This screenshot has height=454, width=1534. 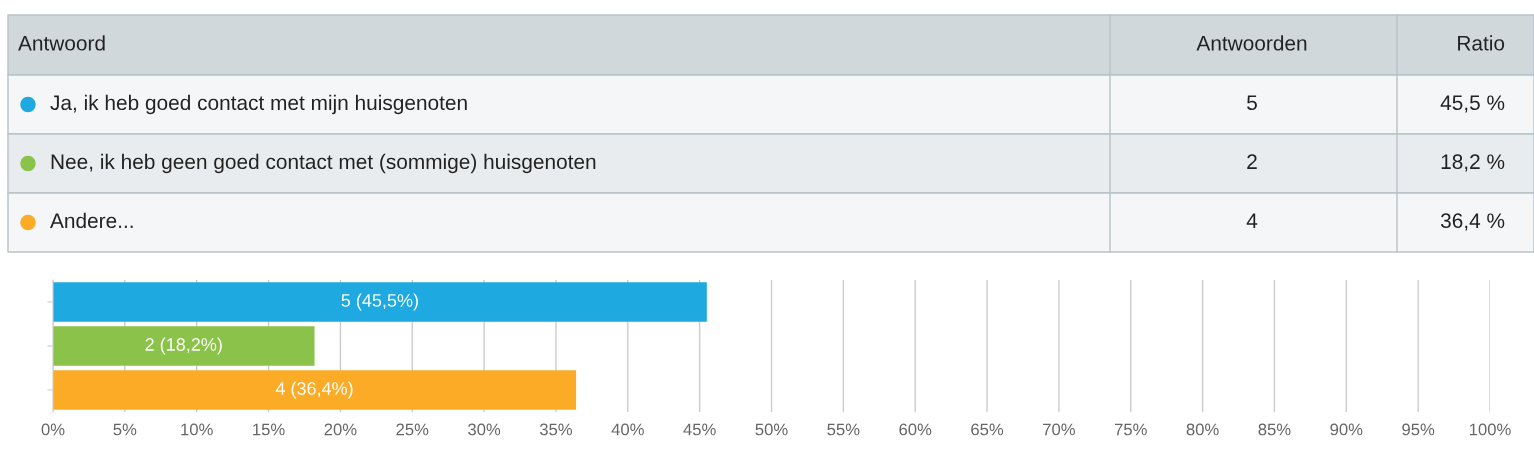 I want to click on x-tick-label: 100%, so click(x=1490, y=429).